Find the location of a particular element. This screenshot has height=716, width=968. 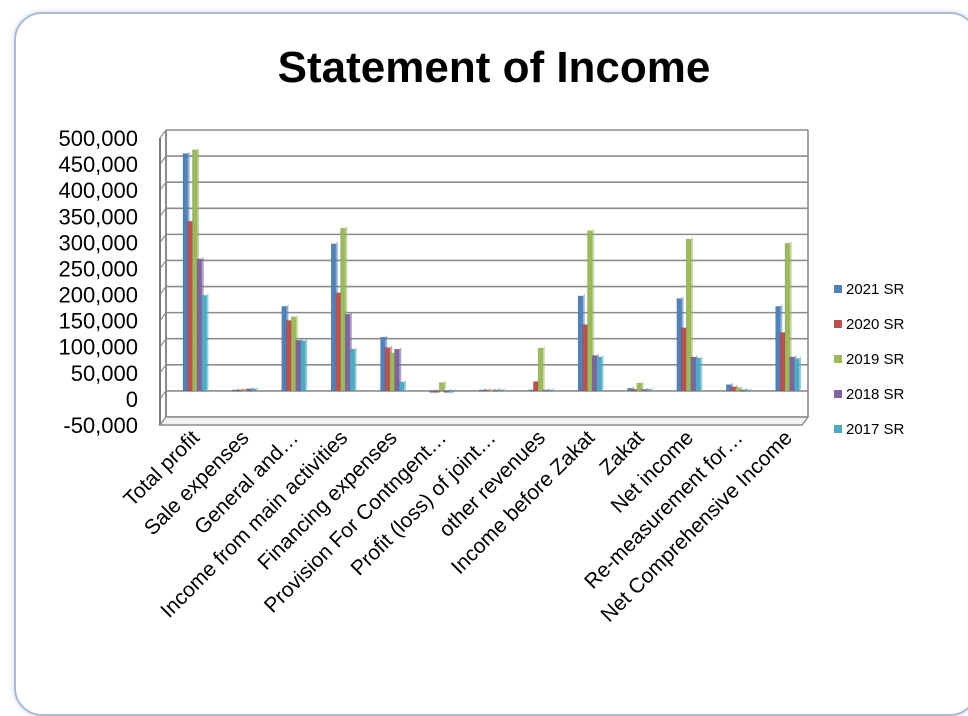

y-tick-label: 500,000 is located at coordinates (98, 138).